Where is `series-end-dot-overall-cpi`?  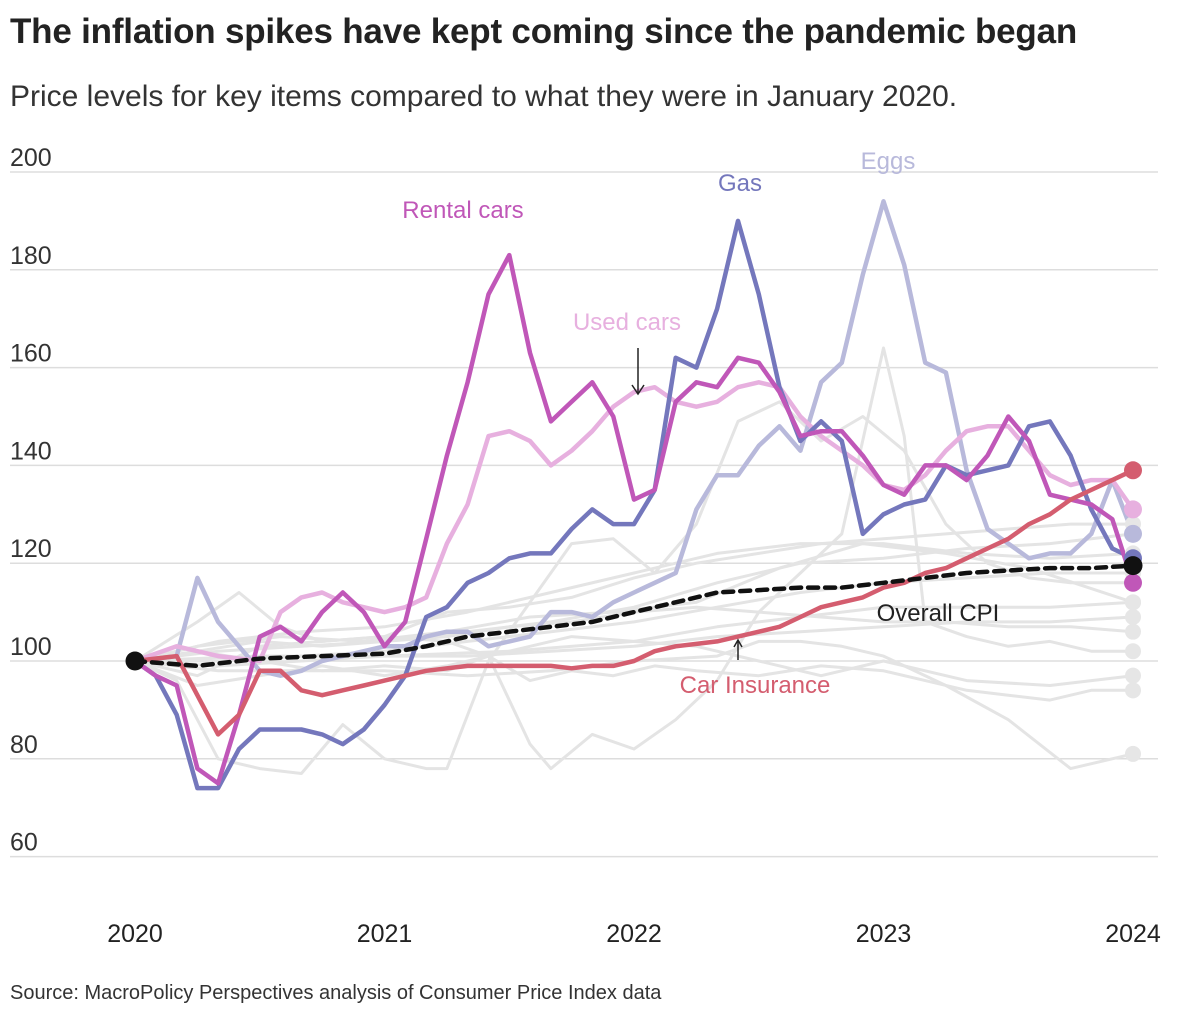 series-end-dot-overall-cpi is located at coordinates (1133, 566).